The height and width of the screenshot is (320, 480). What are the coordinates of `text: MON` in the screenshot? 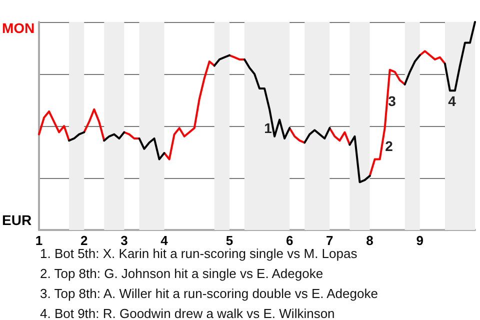 It's located at (18, 28).